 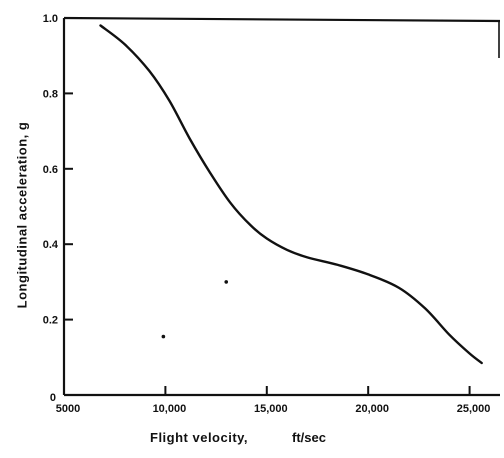 What do you see at coordinates (51, 245) in the screenshot?
I see `y-tick-label: 0.4` at bounding box center [51, 245].